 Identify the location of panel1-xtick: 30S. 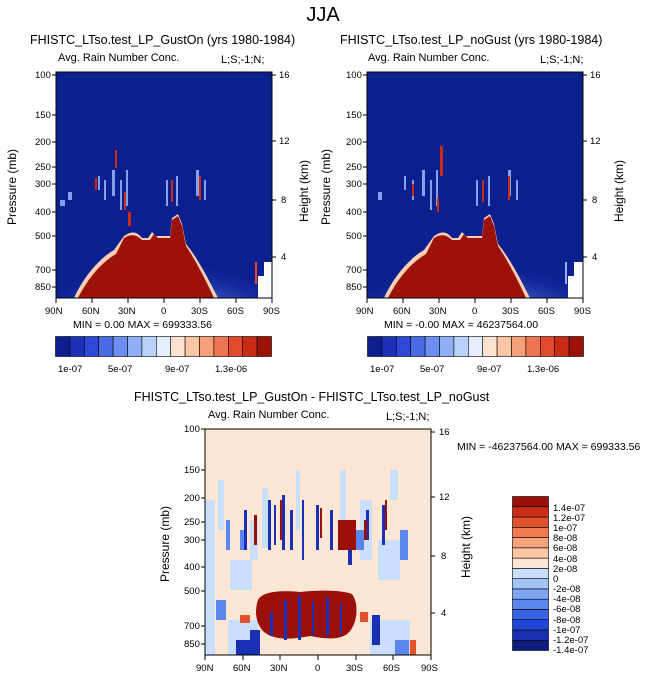
(199, 311).